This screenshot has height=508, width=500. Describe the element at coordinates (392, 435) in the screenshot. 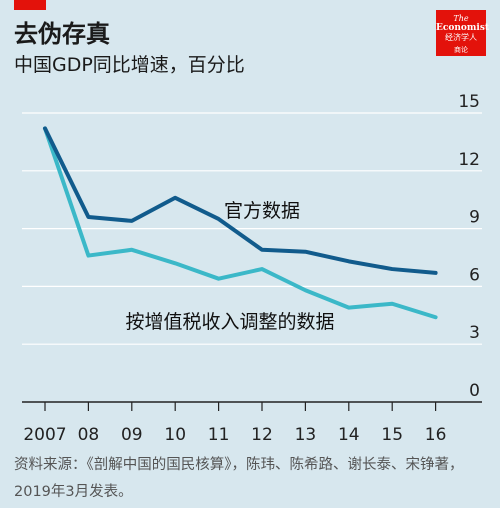

I see `x-tick-label: 15` at that location.